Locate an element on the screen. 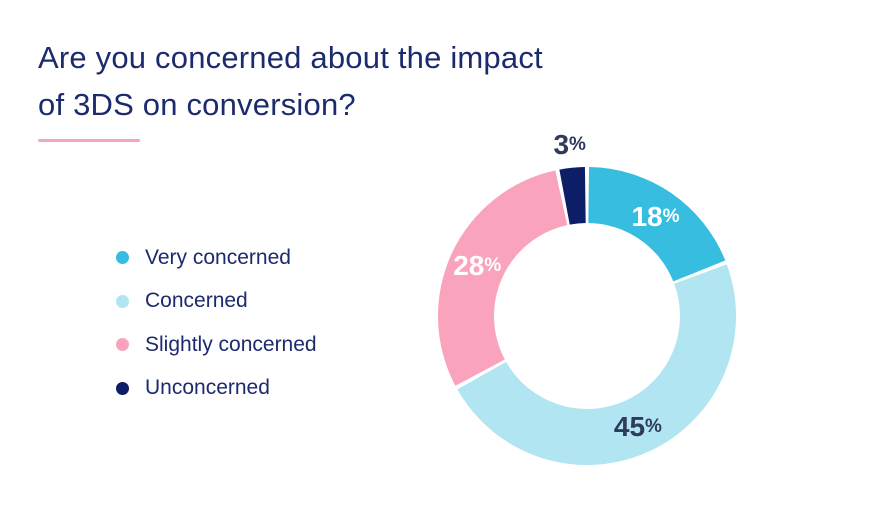 The height and width of the screenshot is (505, 885). slice-label-concerned: 45% is located at coordinates (638, 425).